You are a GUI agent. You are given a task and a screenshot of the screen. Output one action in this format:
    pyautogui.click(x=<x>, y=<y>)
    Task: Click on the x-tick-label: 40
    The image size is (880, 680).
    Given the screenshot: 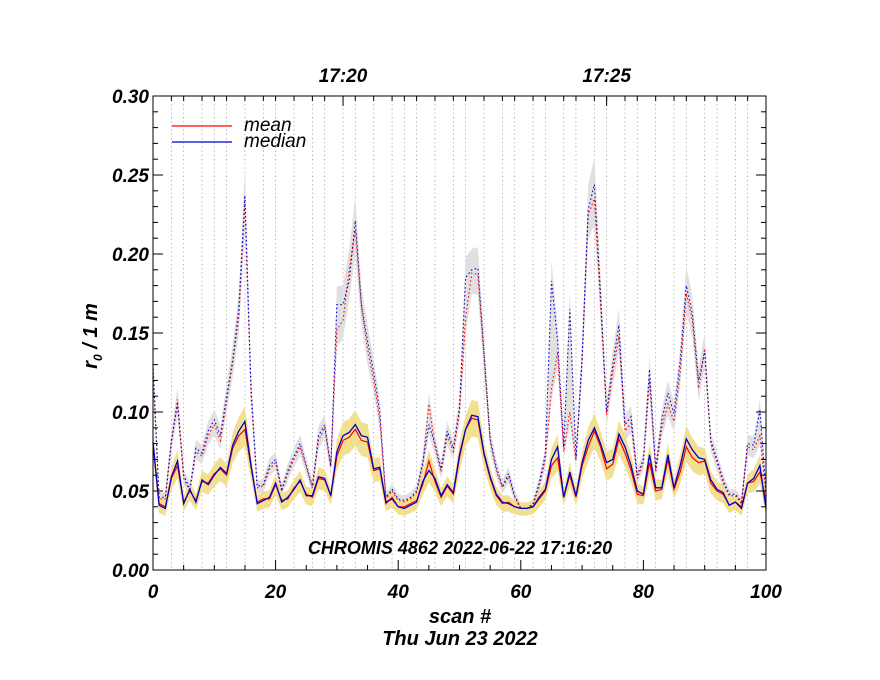 What is the action you would take?
    pyautogui.click(x=398, y=592)
    